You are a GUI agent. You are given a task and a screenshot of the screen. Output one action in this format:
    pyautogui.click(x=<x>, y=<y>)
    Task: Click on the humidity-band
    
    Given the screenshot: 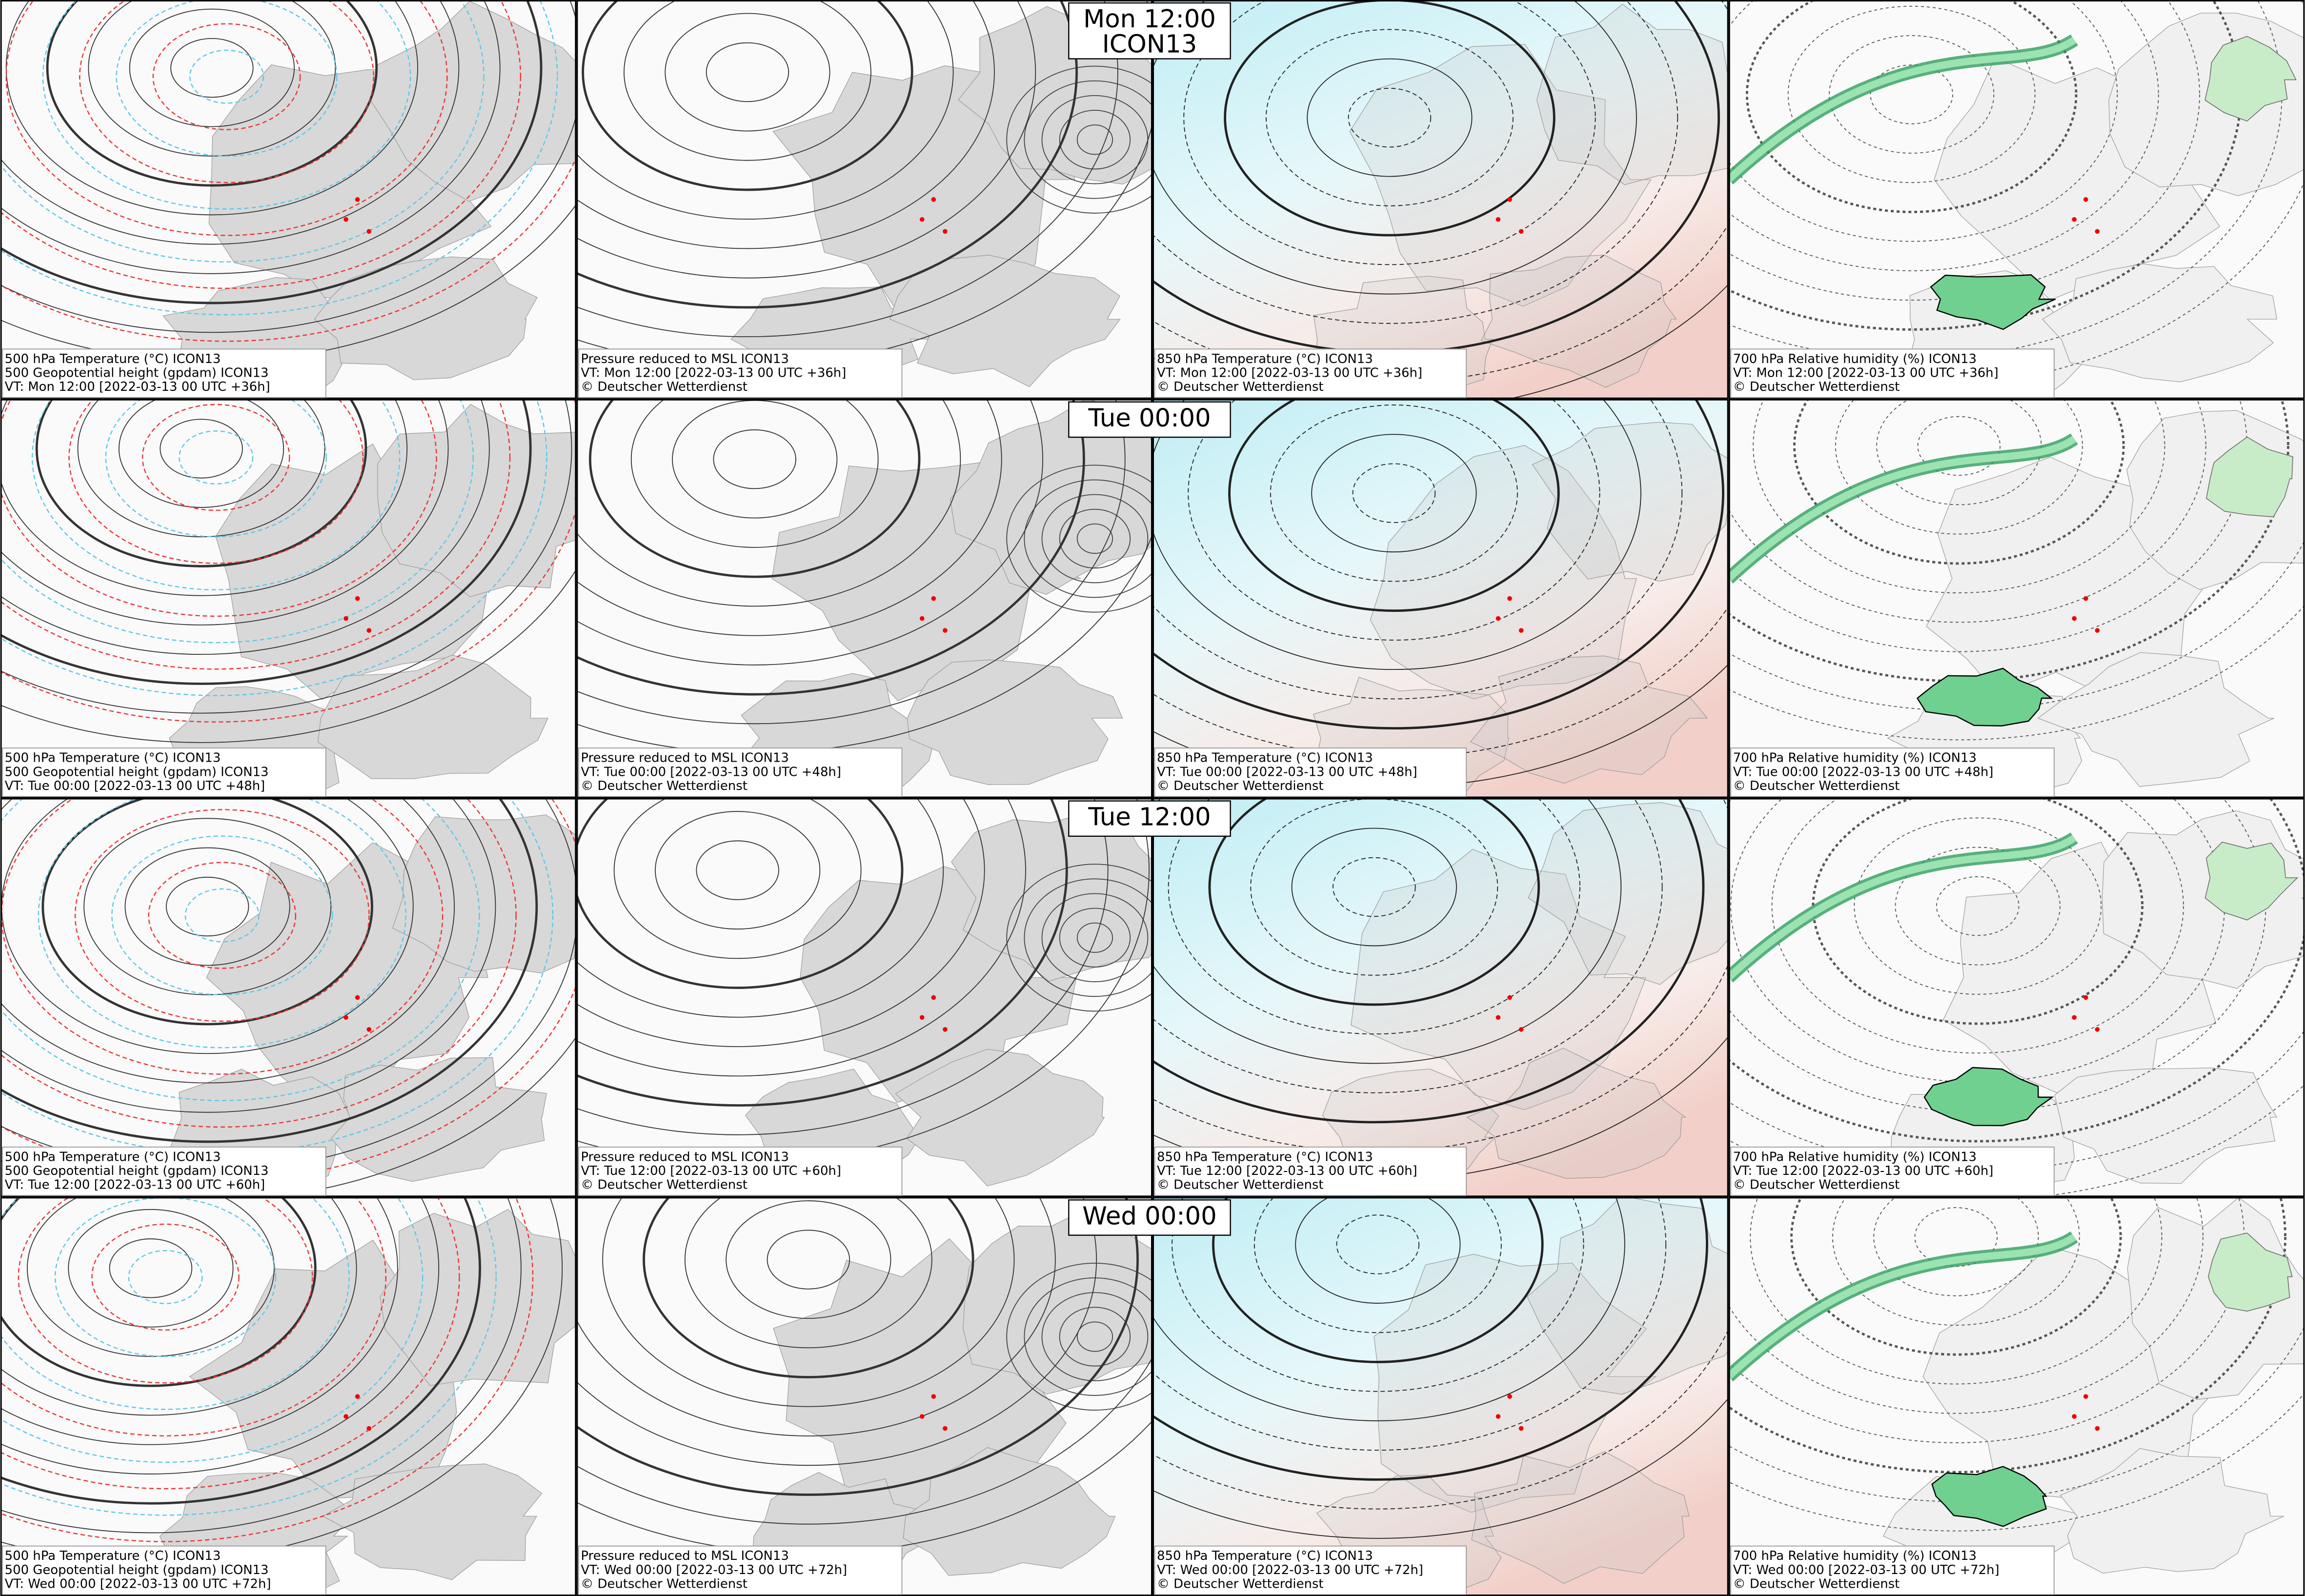 What is the action you would take?
    pyautogui.click(x=1989, y=1496)
    